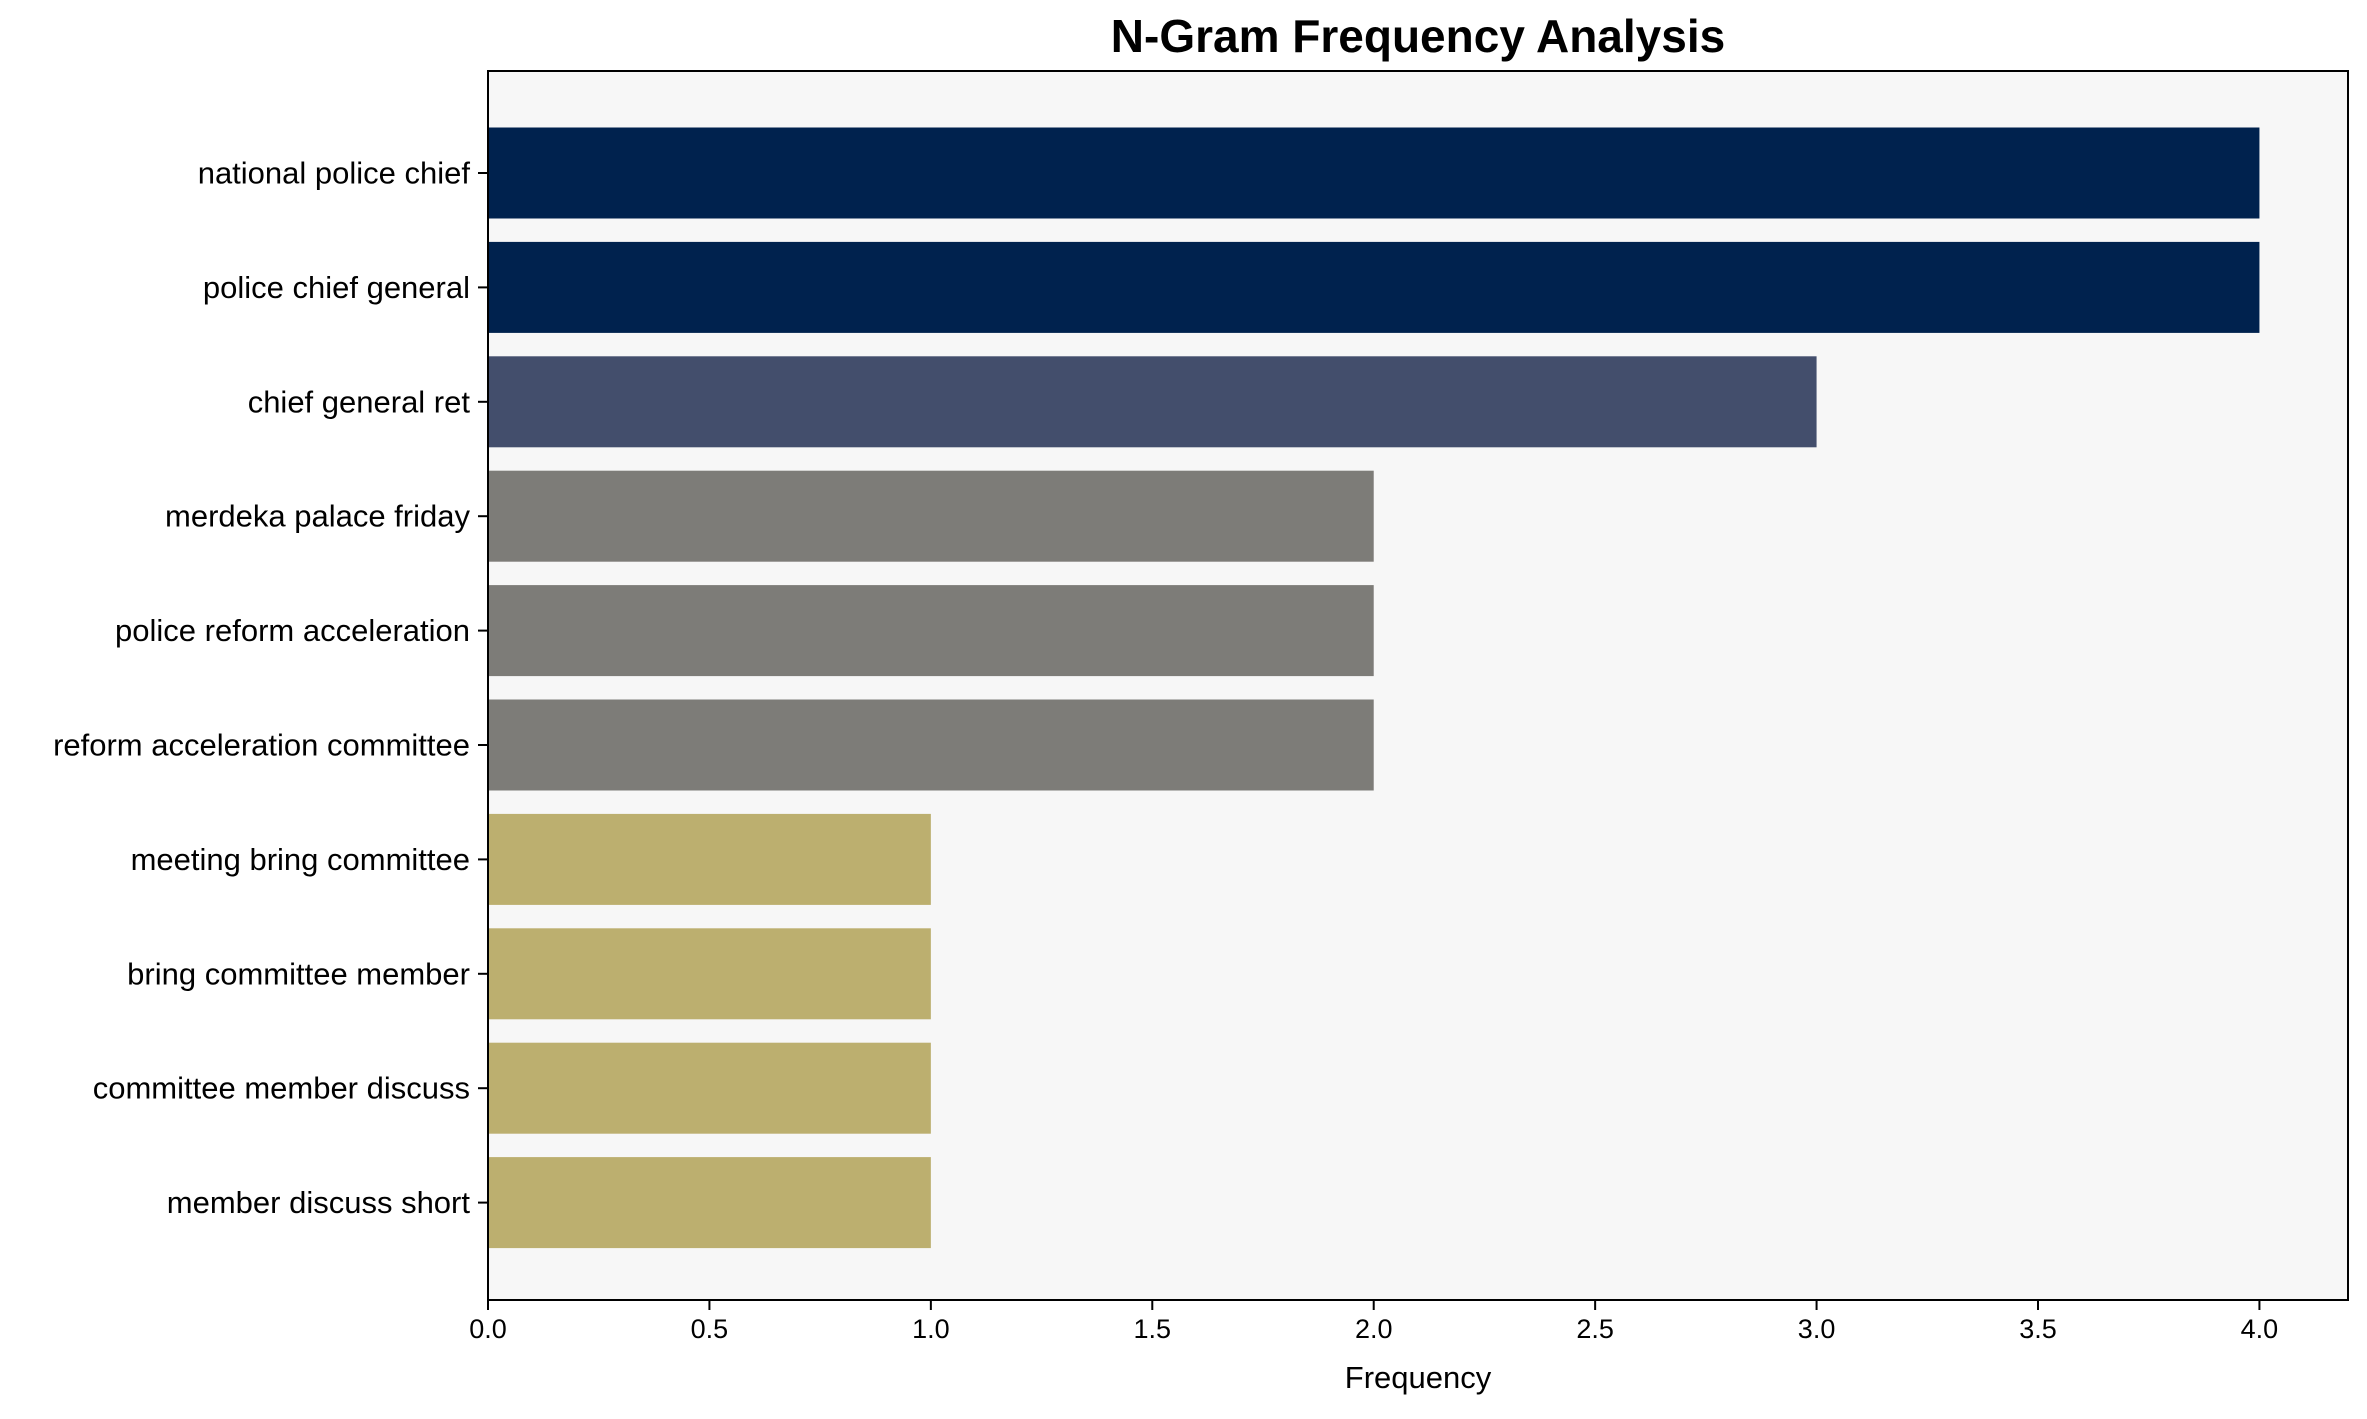  I want to click on x-tick-label: 1.0, so click(931, 1329).